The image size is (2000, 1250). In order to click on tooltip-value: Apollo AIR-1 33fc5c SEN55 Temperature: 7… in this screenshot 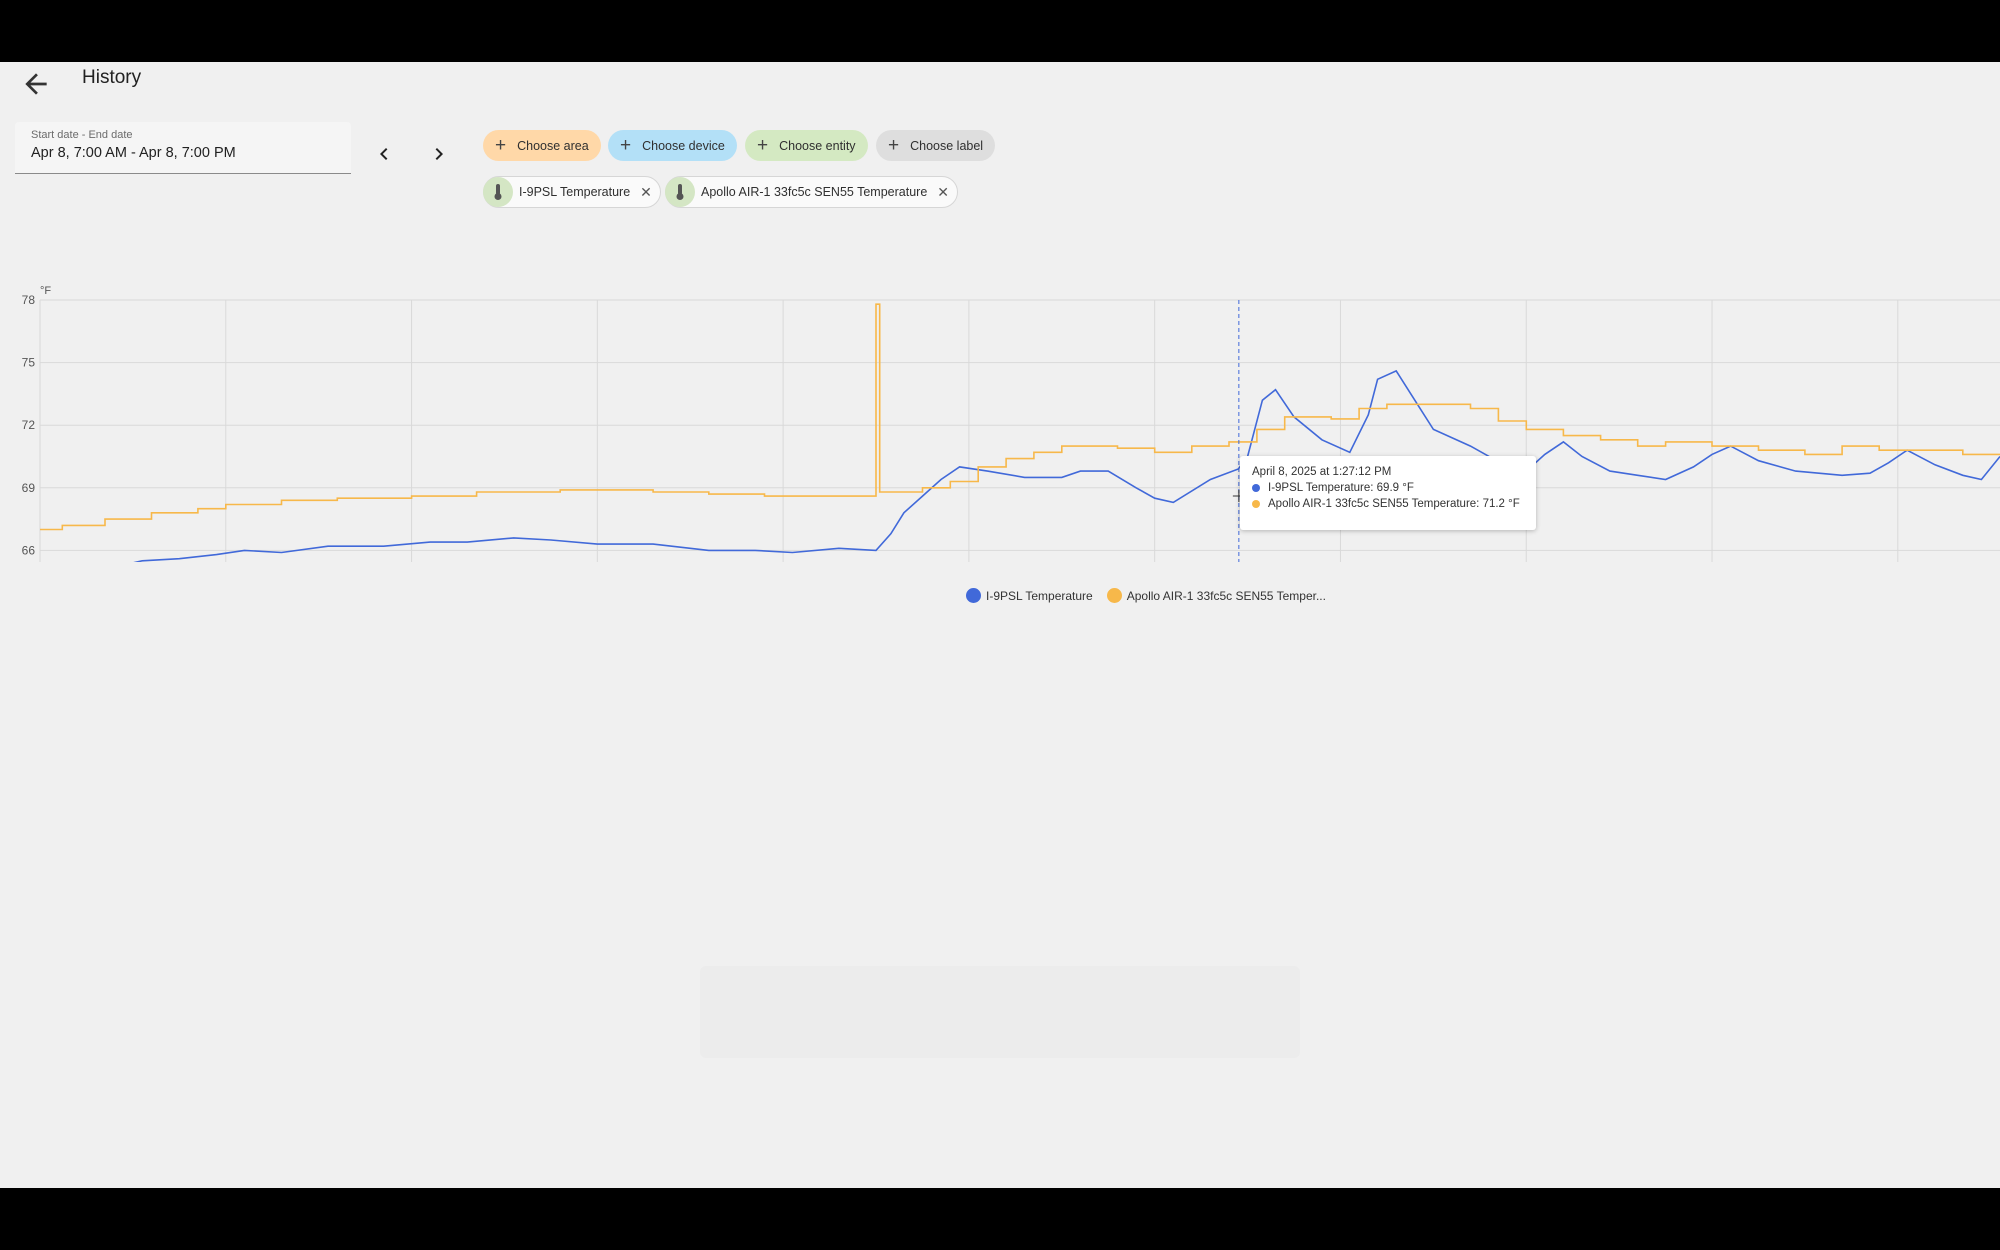, I will do `click(1394, 504)`.